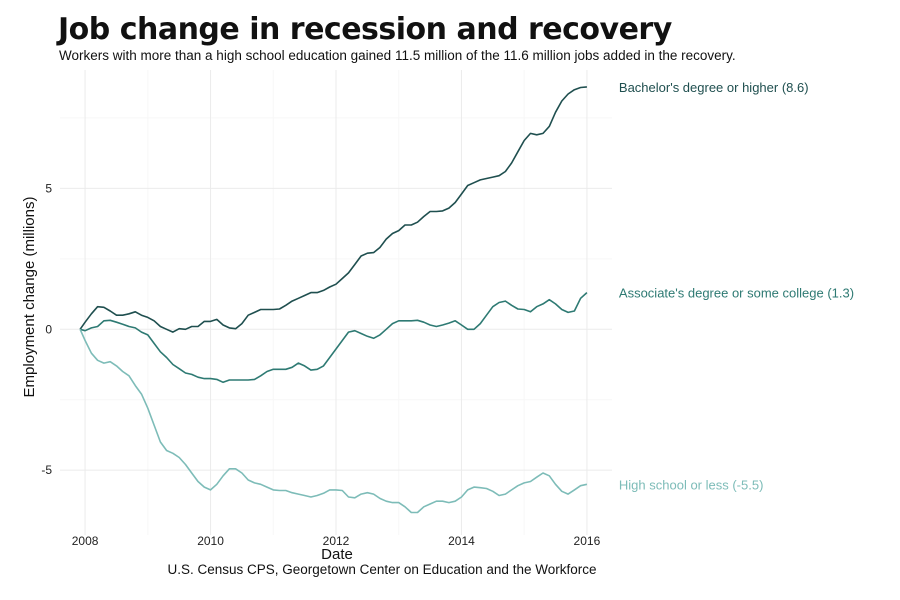 The height and width of the screenshot is (600, 900). I want to click on series-label-0: Bachelor's degree or higher (8.6), so click(714, 87).